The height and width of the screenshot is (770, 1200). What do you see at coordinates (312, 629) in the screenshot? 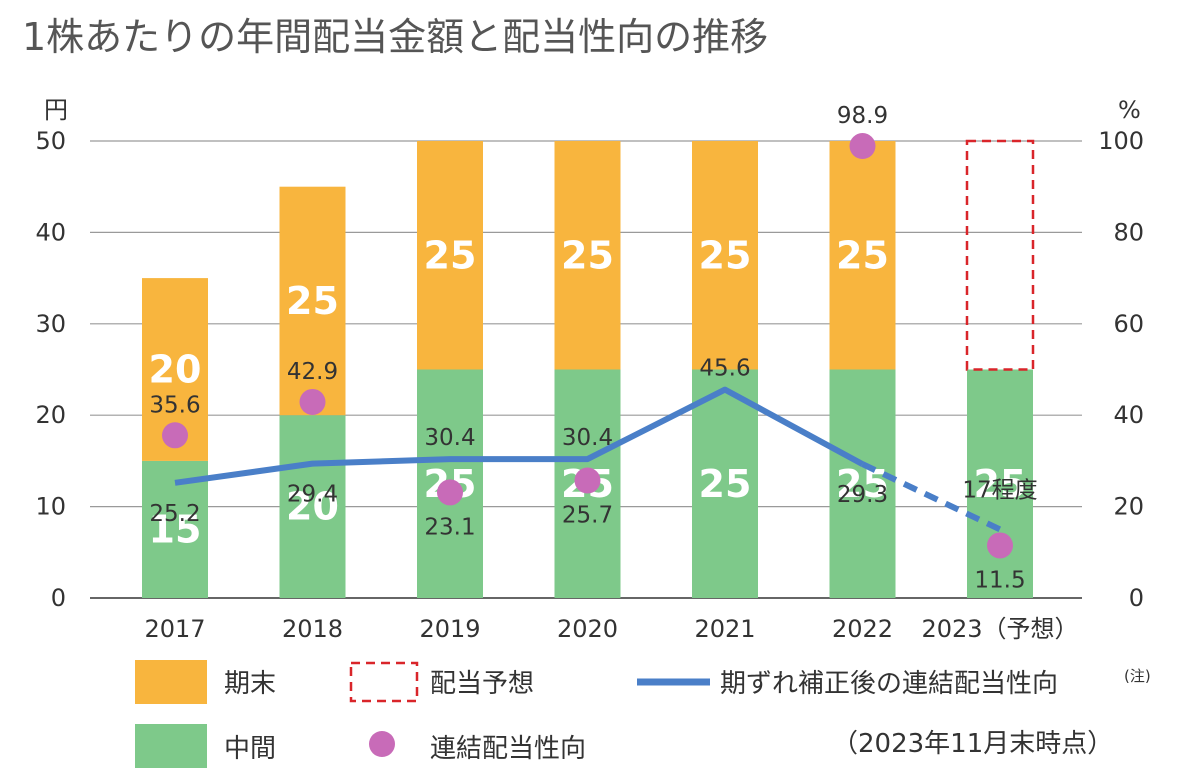
I see `x-tick-label: 2018` at bounding box center [312, 629].